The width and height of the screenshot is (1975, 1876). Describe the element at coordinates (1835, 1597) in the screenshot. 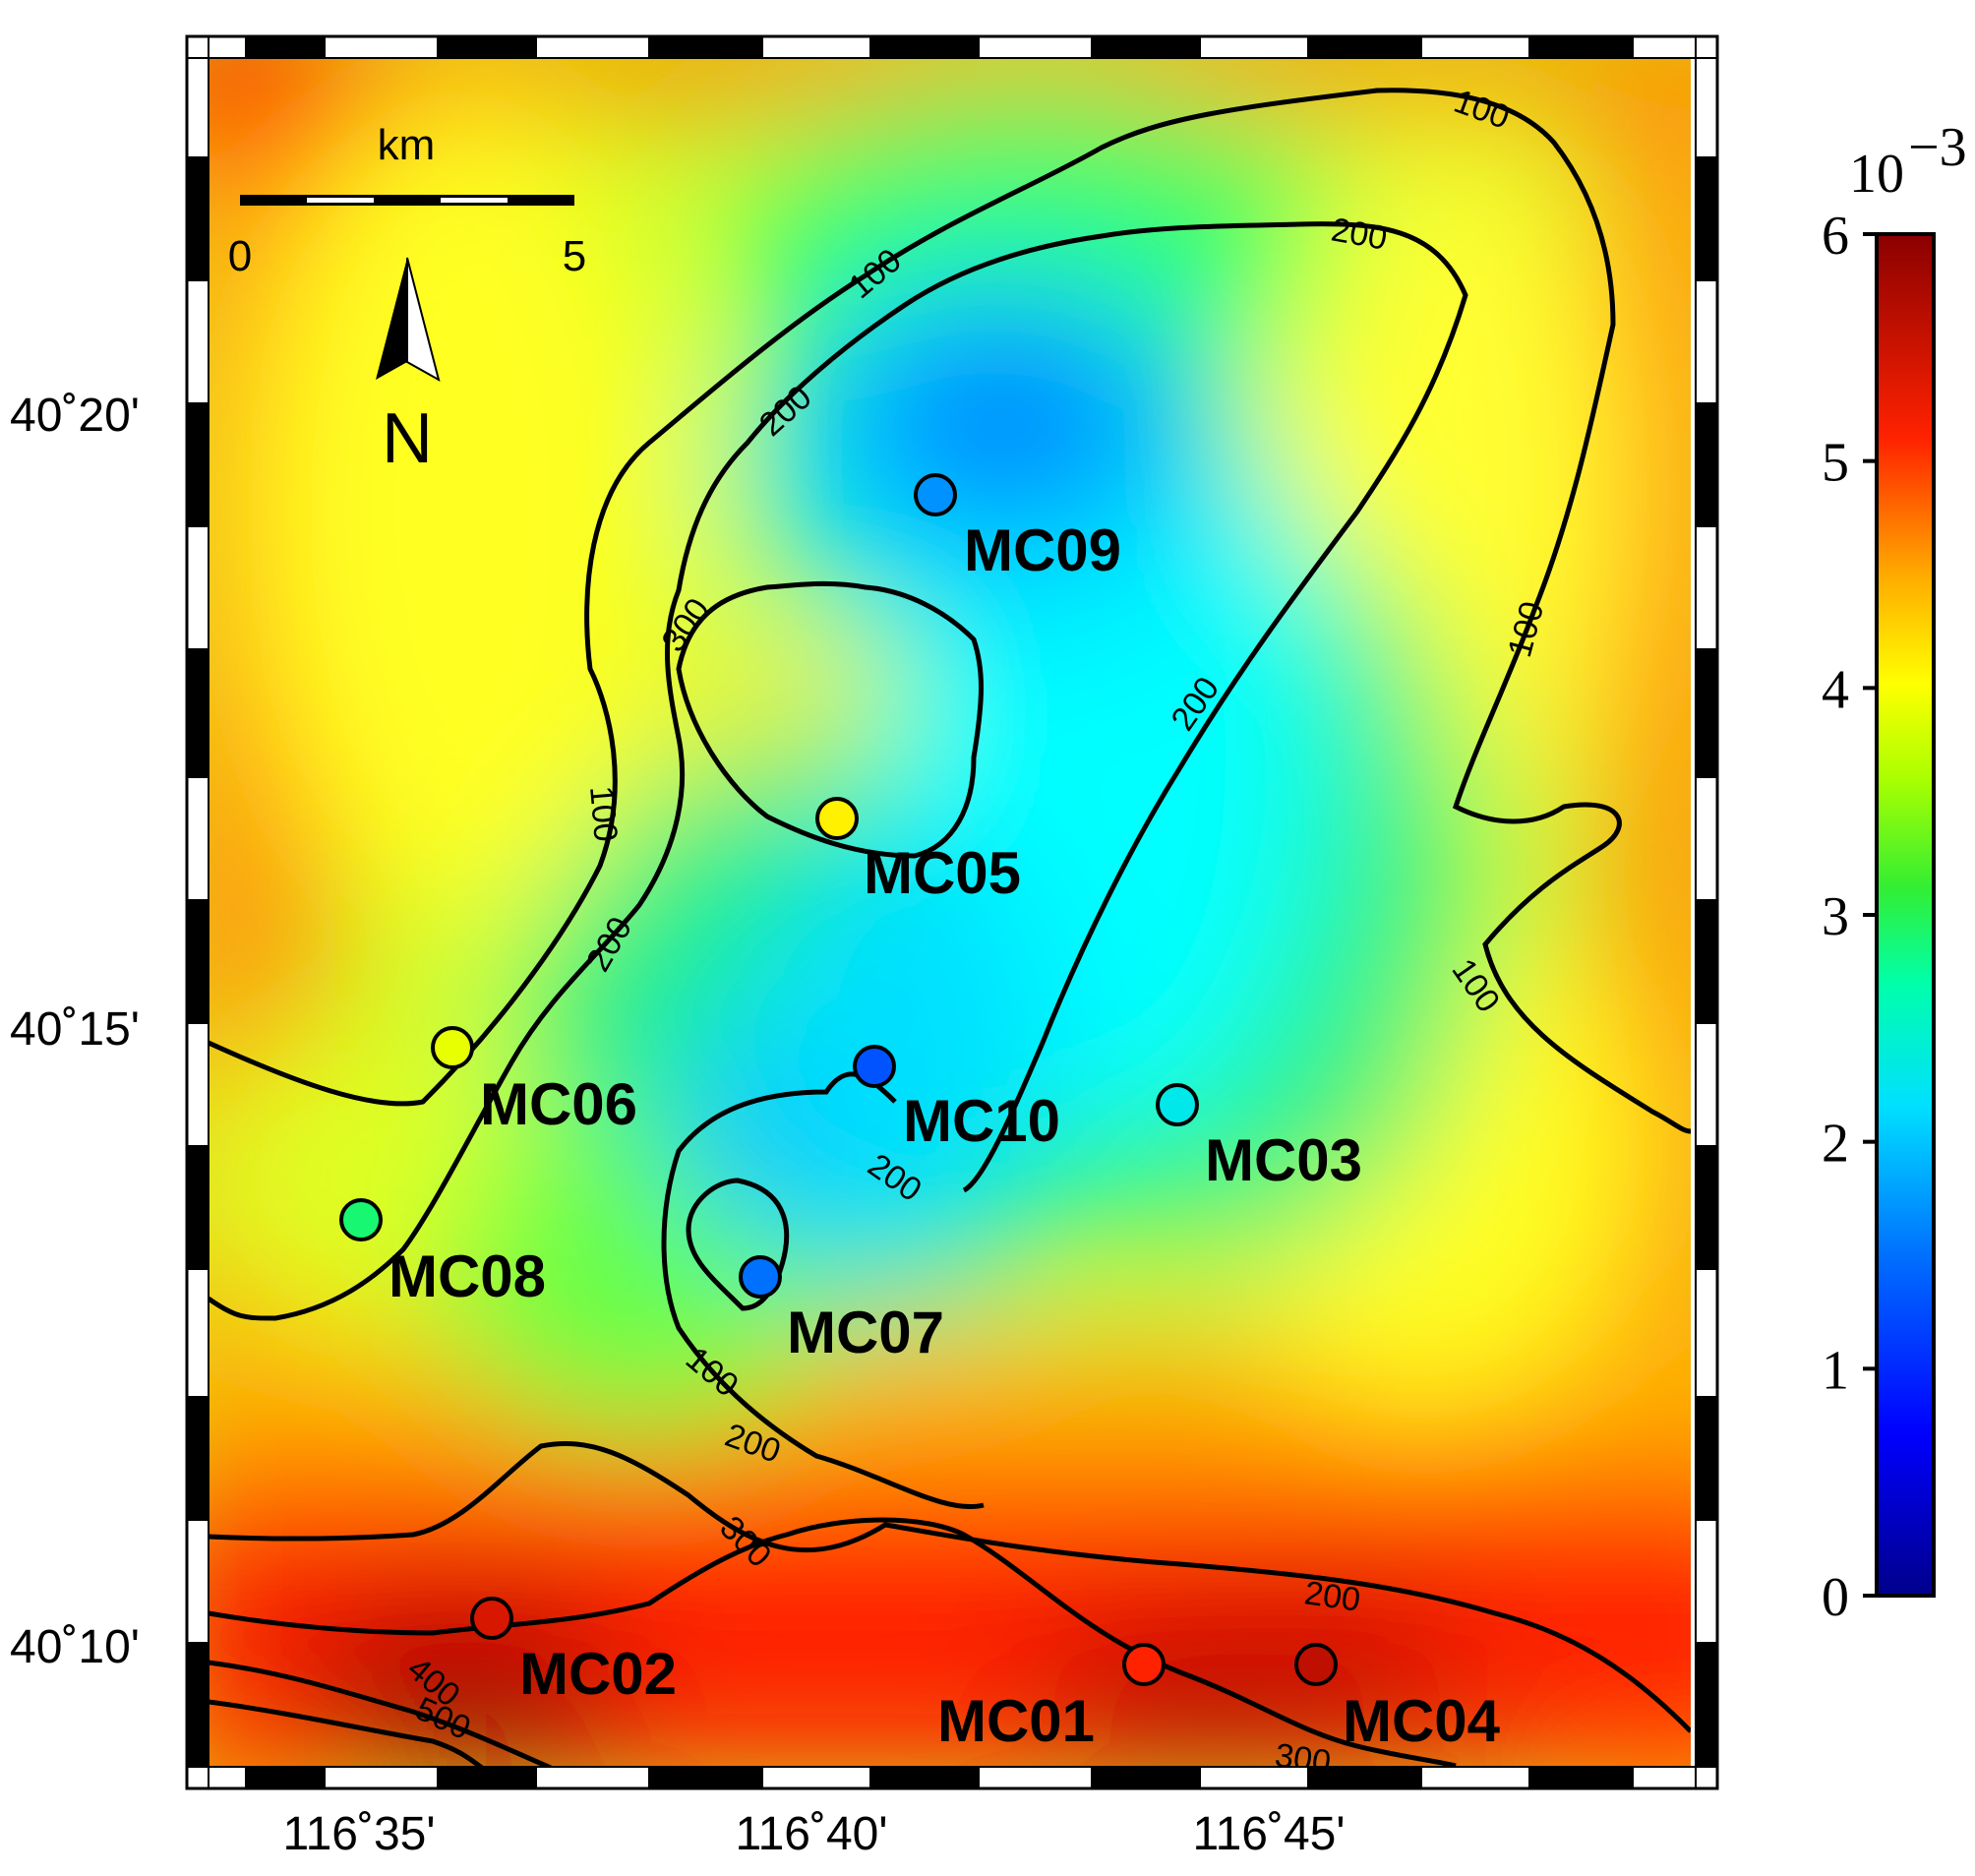

I see `colorbar-tick-label: 0` at that location.